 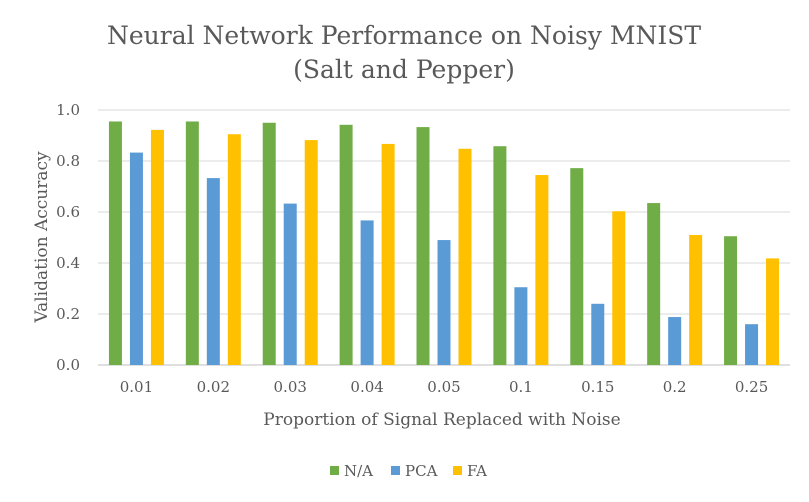 I want to click on bar-fa-0.04, so click(x=388, y=254).